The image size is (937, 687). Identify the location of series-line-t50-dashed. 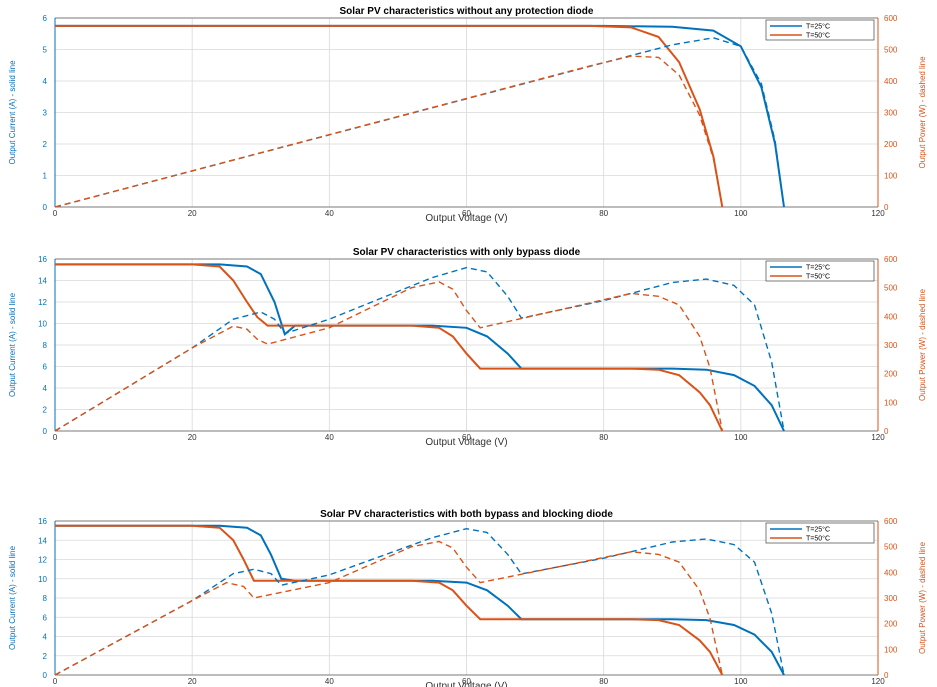
(388, 608).